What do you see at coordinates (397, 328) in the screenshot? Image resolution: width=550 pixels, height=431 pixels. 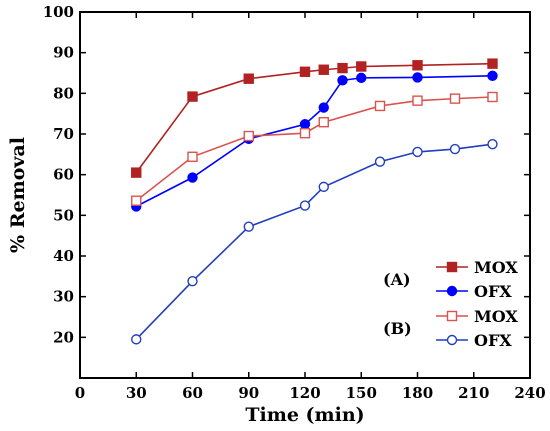 I see `legend-group-label: (B)` at bounding box center [397, 328].